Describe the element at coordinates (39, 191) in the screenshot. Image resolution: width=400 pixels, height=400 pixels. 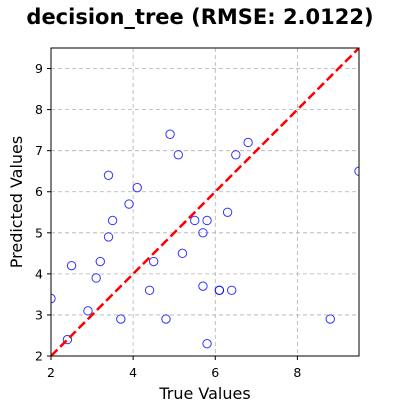
I see `y-tick-label: 6` at that location.